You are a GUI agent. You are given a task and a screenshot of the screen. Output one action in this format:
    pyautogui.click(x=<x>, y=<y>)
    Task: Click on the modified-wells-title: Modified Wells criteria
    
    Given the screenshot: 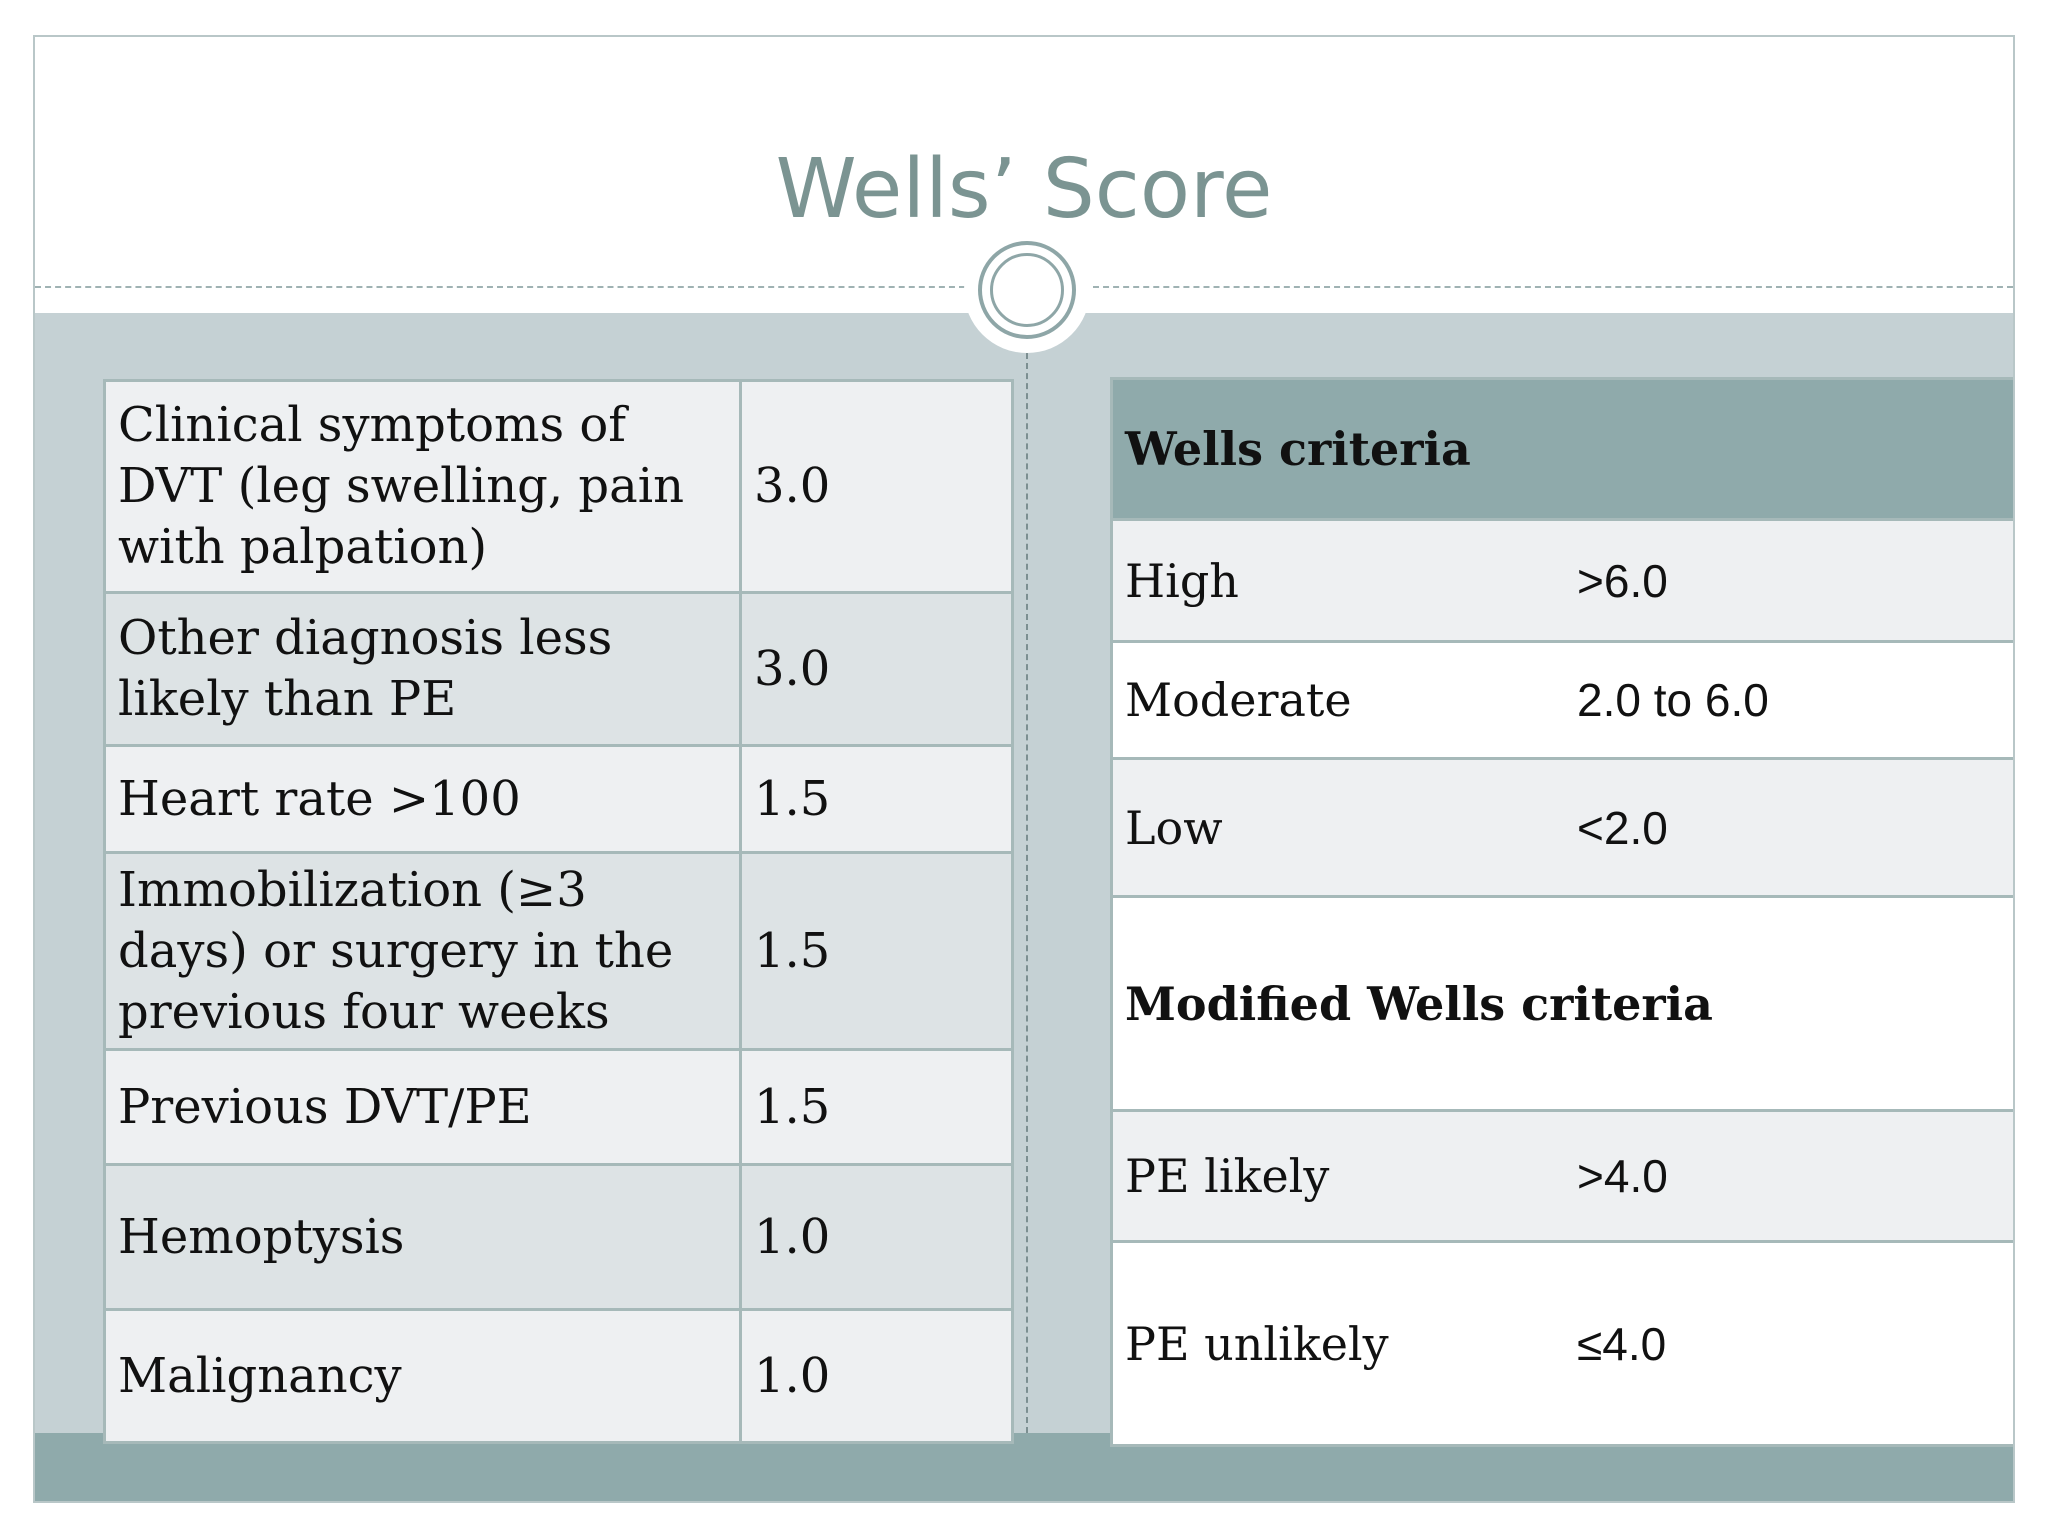 What is the action you would take?
    pyautogui.click(x=1419, y=1003)
    